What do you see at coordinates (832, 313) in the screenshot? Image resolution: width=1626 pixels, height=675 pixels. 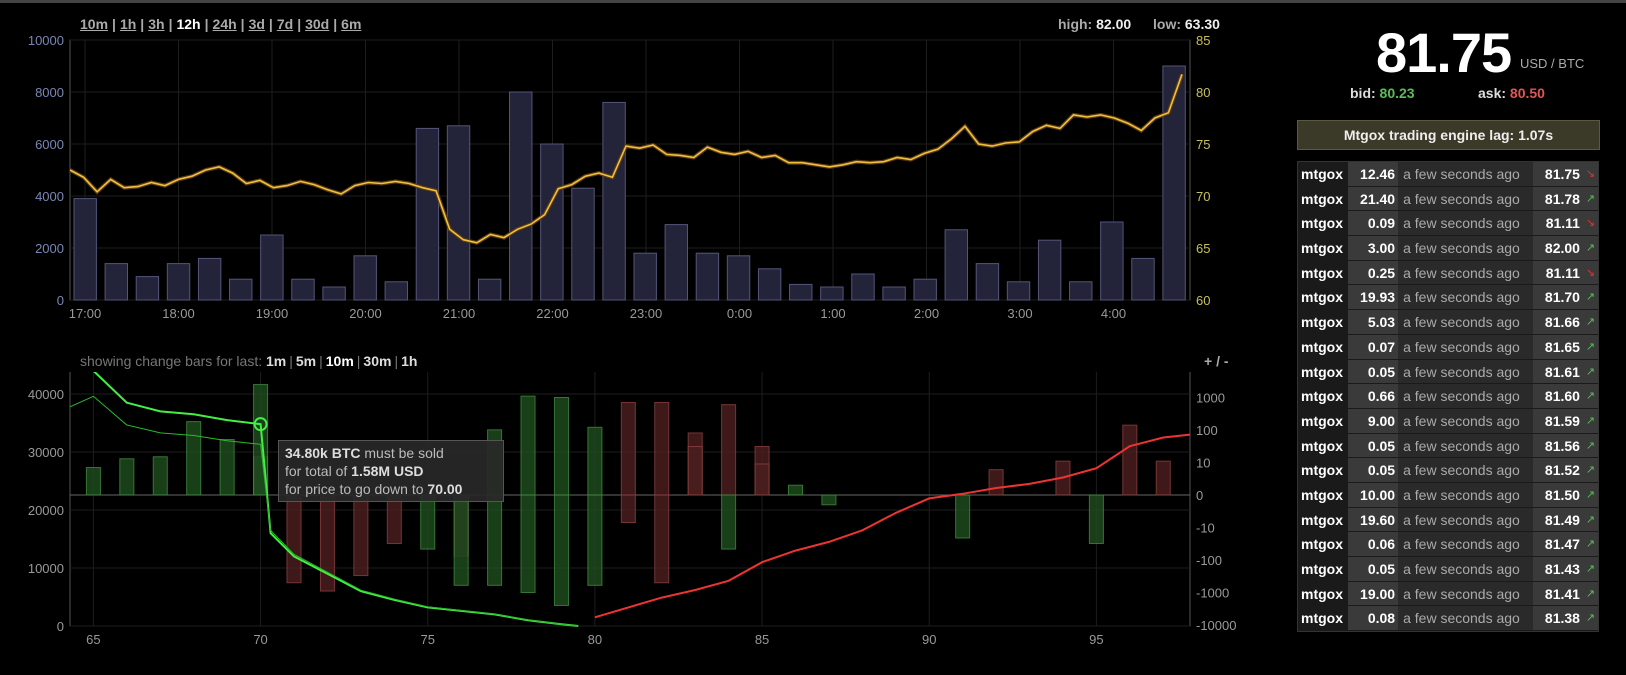 I see `x-tick-label: 1:00` at bounding box center [832, 313].